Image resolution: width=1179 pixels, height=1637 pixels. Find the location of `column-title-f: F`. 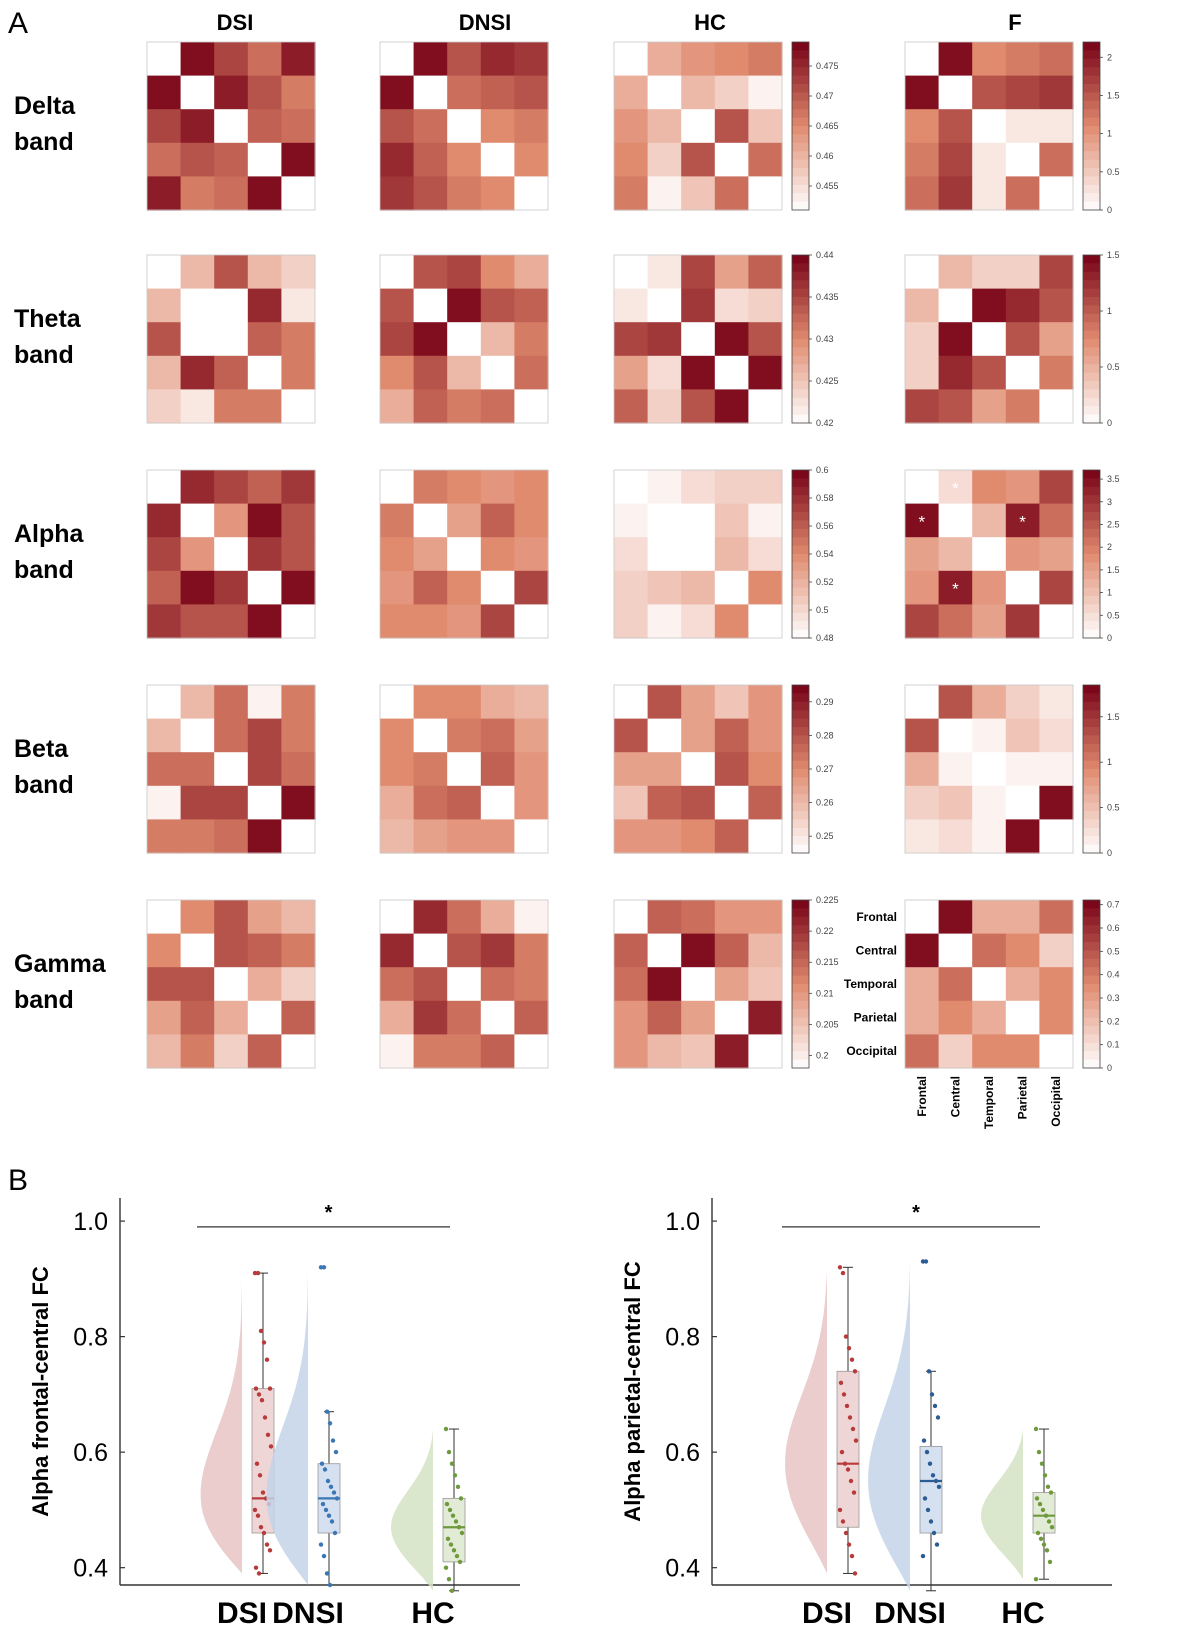

column-title-f: F is located at coordinates (1014, 22).